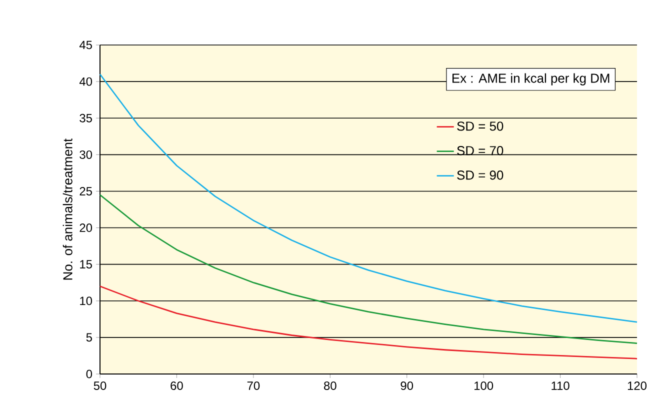 The image size is (660, 409). Describe the element at coordinates (637, 386) in the screenshot. I see `x-tick-label: 120` at that location.